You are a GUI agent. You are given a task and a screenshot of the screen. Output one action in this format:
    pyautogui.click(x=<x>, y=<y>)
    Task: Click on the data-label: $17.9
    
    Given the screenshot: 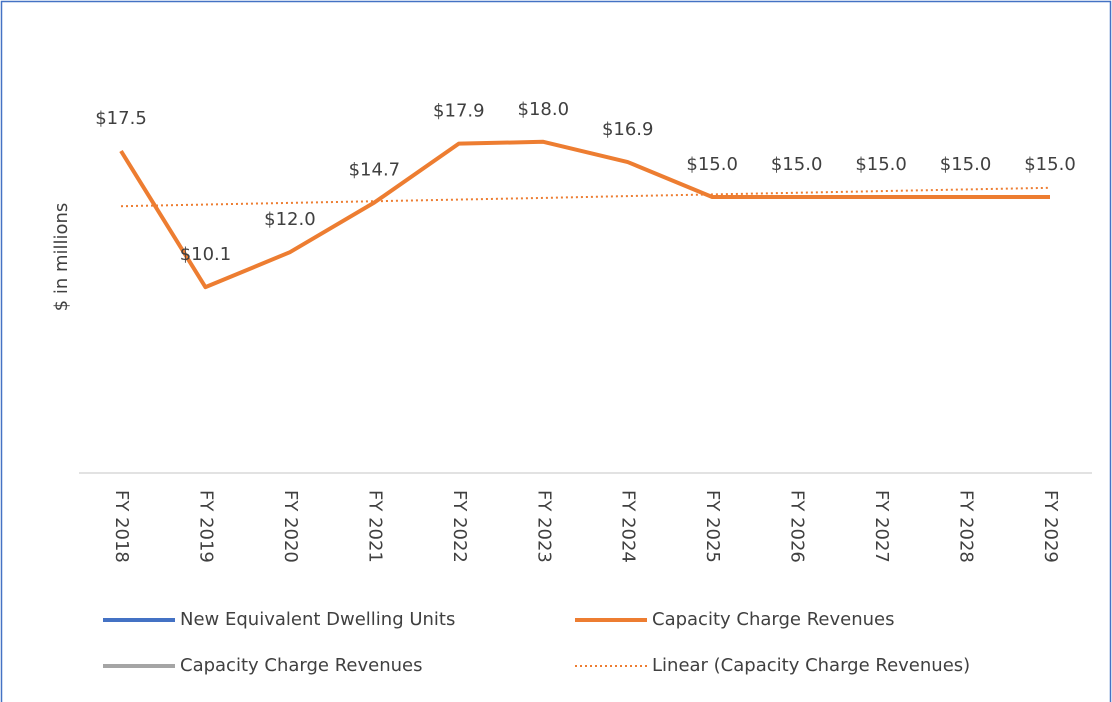 What is the action you would take?
    pyautogui.click(x=459, y=111)
    